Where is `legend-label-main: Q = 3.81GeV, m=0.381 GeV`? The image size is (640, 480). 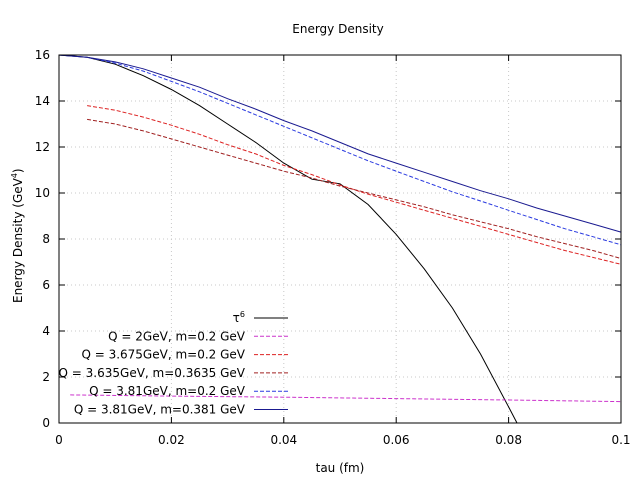
legend-label-main: Q = 3.81GeV, m=0.381 GeV is located at coordinates (160, 410).